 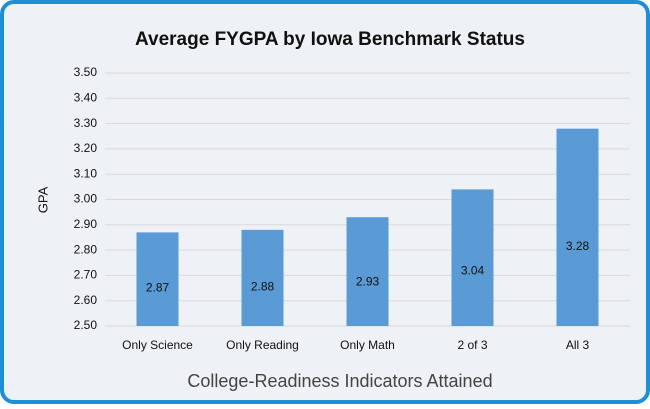 I want to click on x-tick-label: All 3, so click(x=578, y=345).